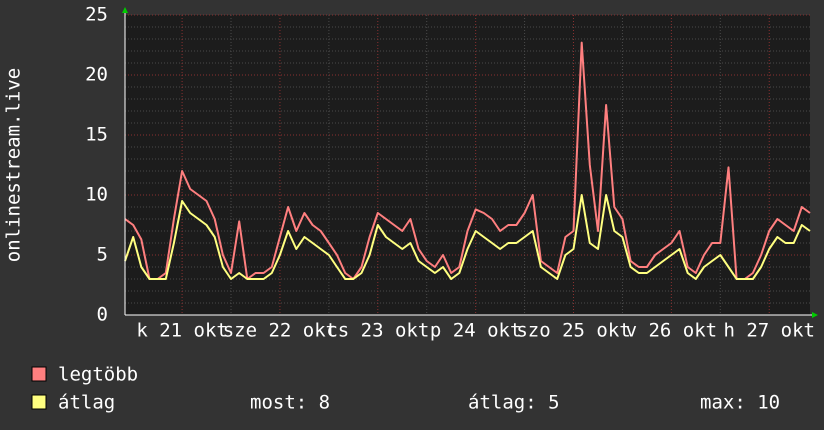 The height and width of the screenshot is (430, 824). Describe the element at coordinates (96, 15) in the screenshot. I see `y-tick-label: 25` at that location.